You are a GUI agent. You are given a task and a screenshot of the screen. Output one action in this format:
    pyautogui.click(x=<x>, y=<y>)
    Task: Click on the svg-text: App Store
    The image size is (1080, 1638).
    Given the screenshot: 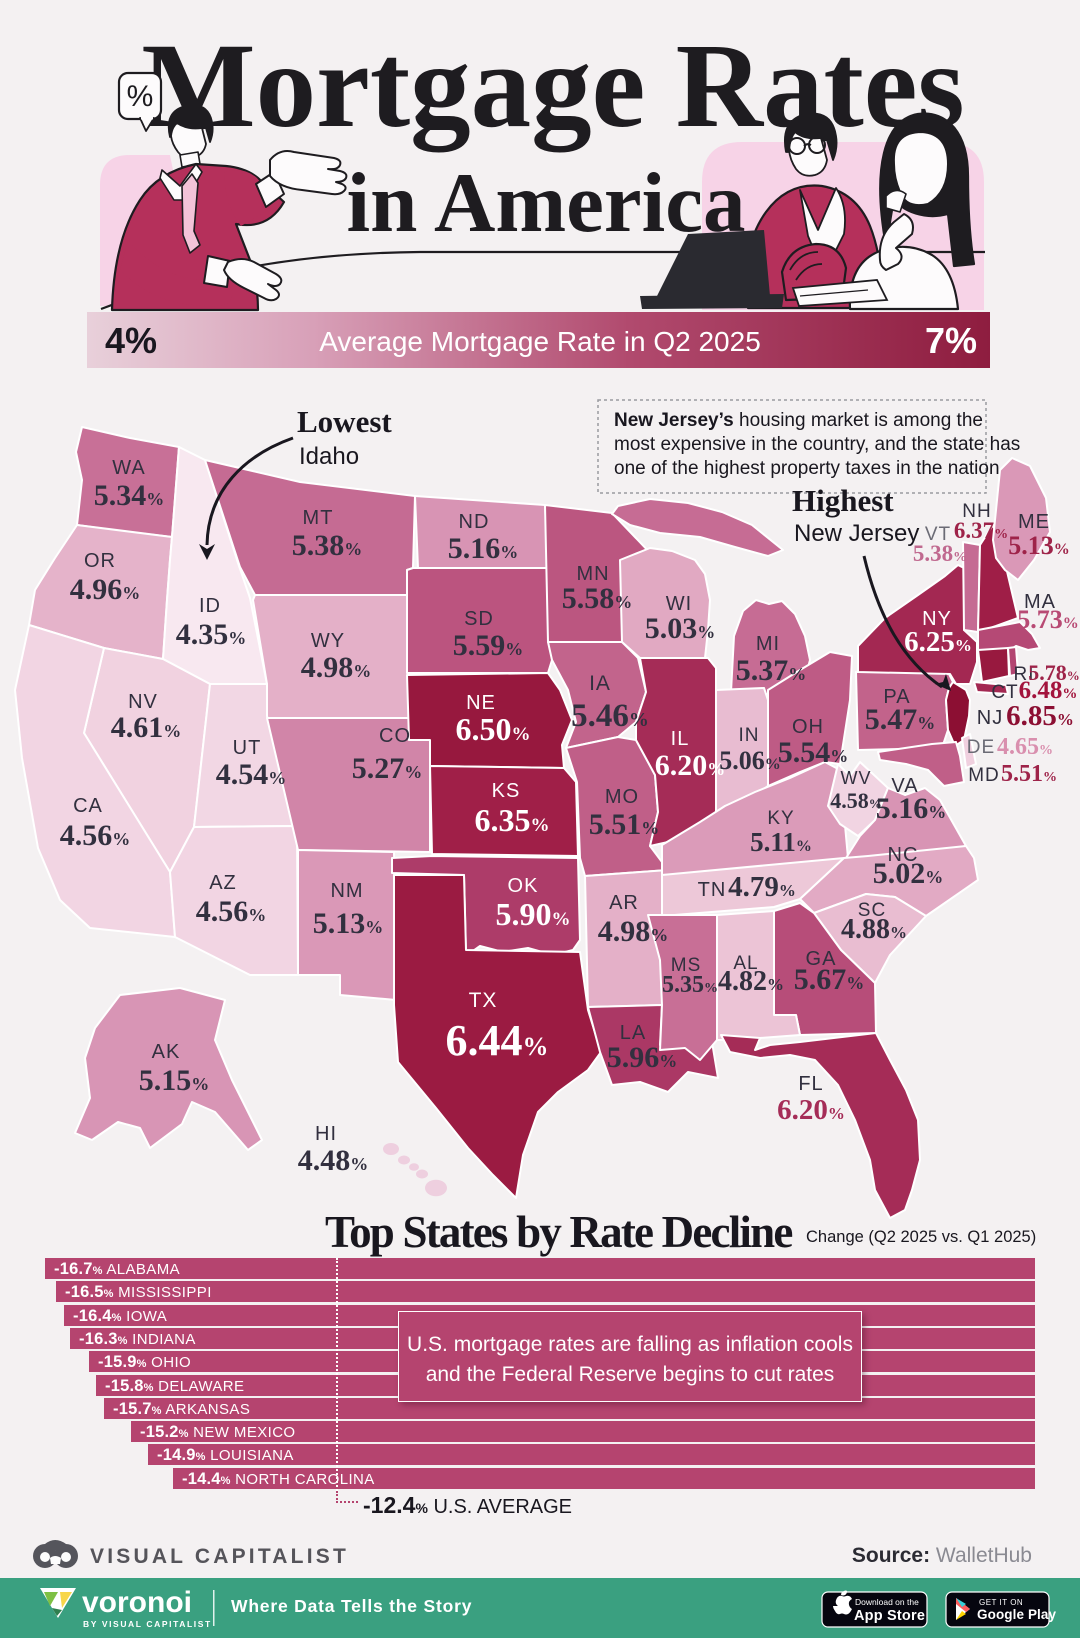 What is the action you would take?
    pyautogui.click(x=889, y=1616)
    